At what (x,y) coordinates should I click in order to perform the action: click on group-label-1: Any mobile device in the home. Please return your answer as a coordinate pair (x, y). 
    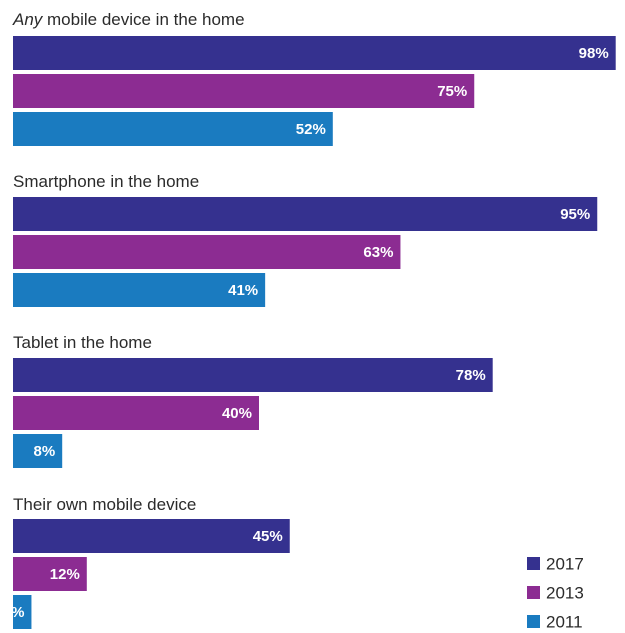
    Looking at the image, I should click on (128, 19).